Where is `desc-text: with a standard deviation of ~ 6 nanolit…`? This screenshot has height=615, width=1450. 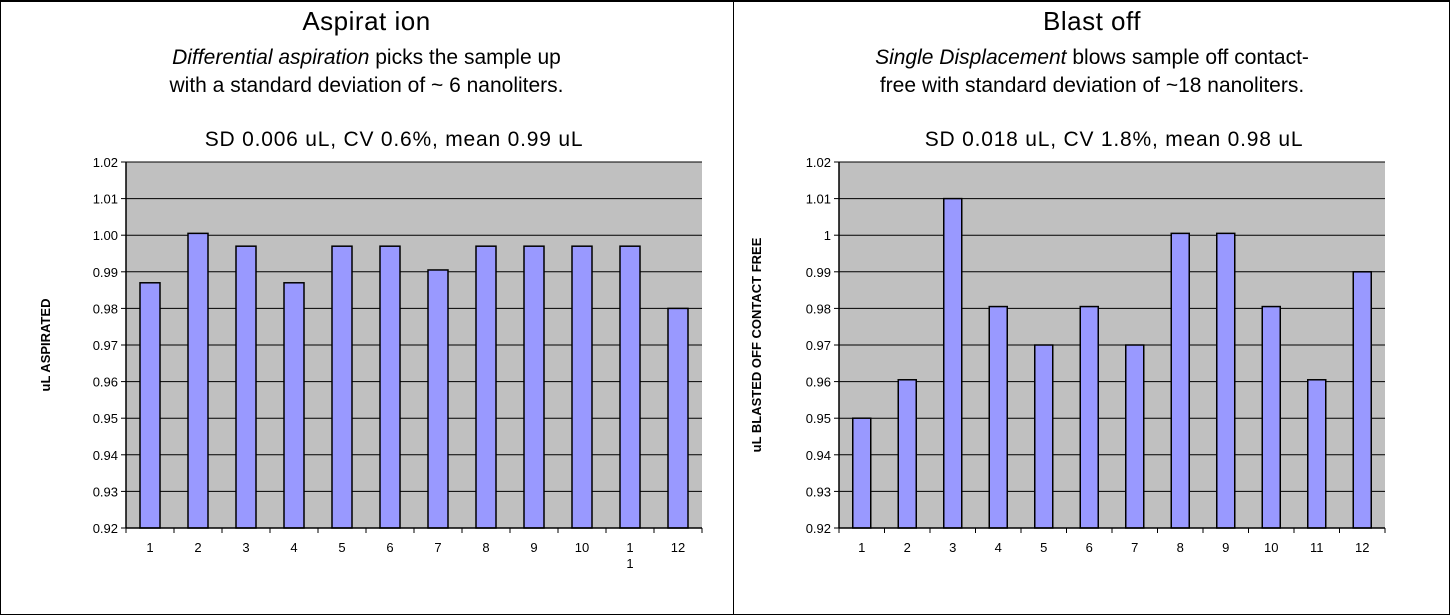
desc-text: with a standard deviation of ~ 6 nanolit… is located at coordinates (366, 85).